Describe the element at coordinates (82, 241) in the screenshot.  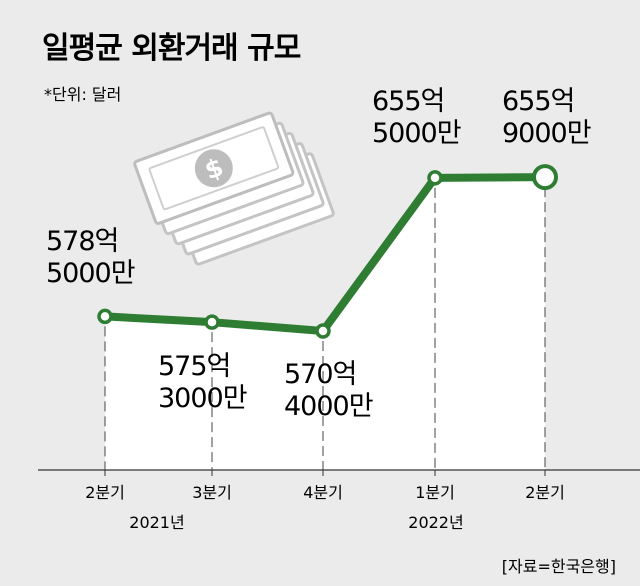
I see `data-label-line: 578억` at that location.